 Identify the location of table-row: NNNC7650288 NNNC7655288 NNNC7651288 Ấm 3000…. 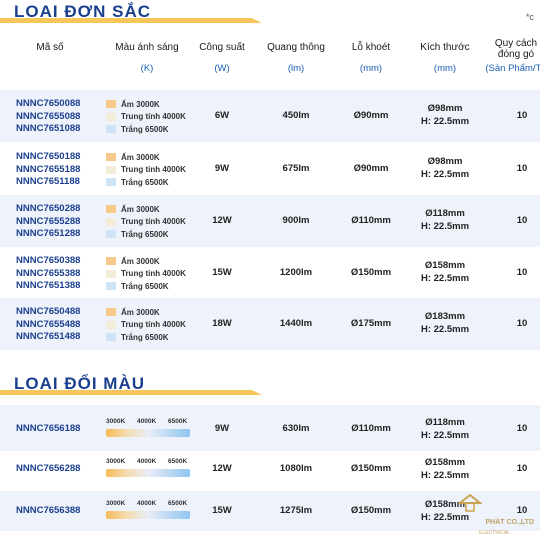
(270, 221).